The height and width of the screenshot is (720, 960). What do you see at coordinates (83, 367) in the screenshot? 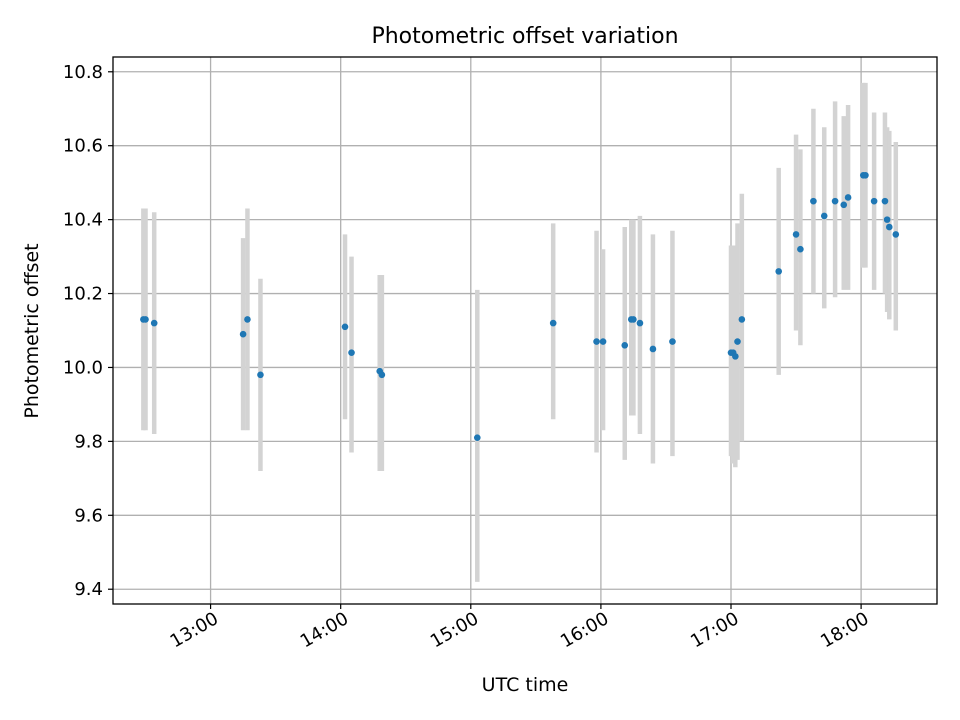
I see `y-tick-label: 10.0` at bounding box center [83, 367].